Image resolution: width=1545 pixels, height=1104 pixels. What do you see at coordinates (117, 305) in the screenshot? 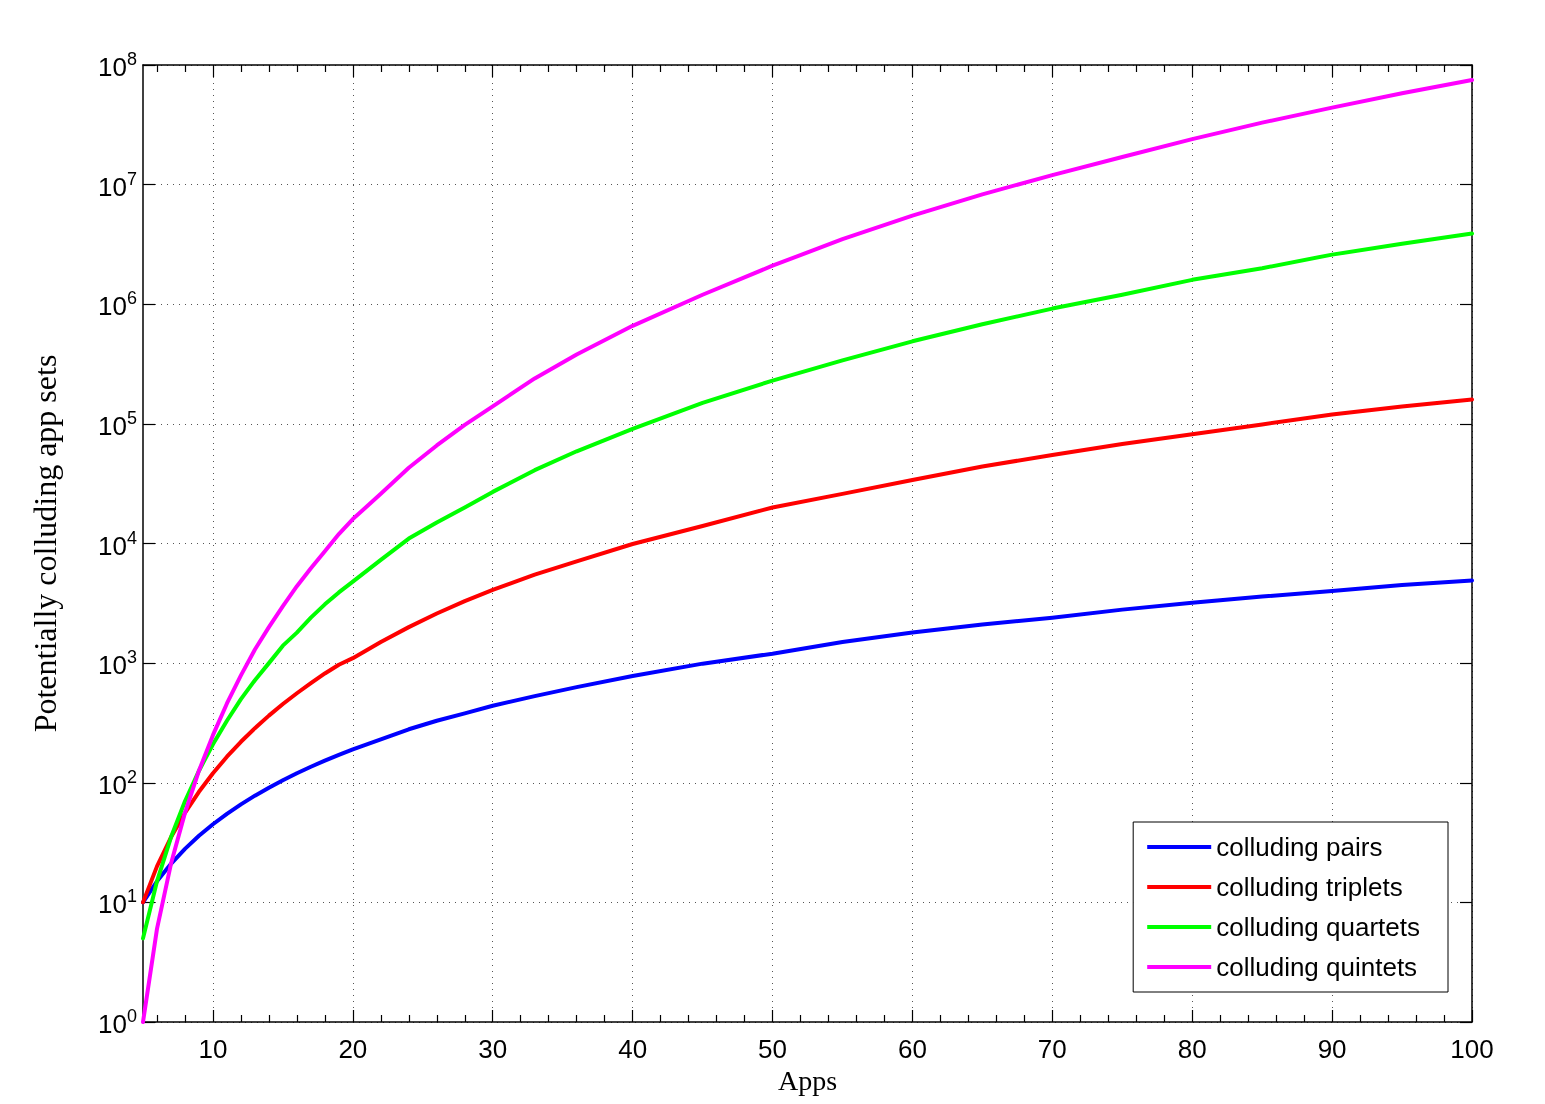
I see `y-tick-label: 10$^{6}$` at bounding box center [117, 305].